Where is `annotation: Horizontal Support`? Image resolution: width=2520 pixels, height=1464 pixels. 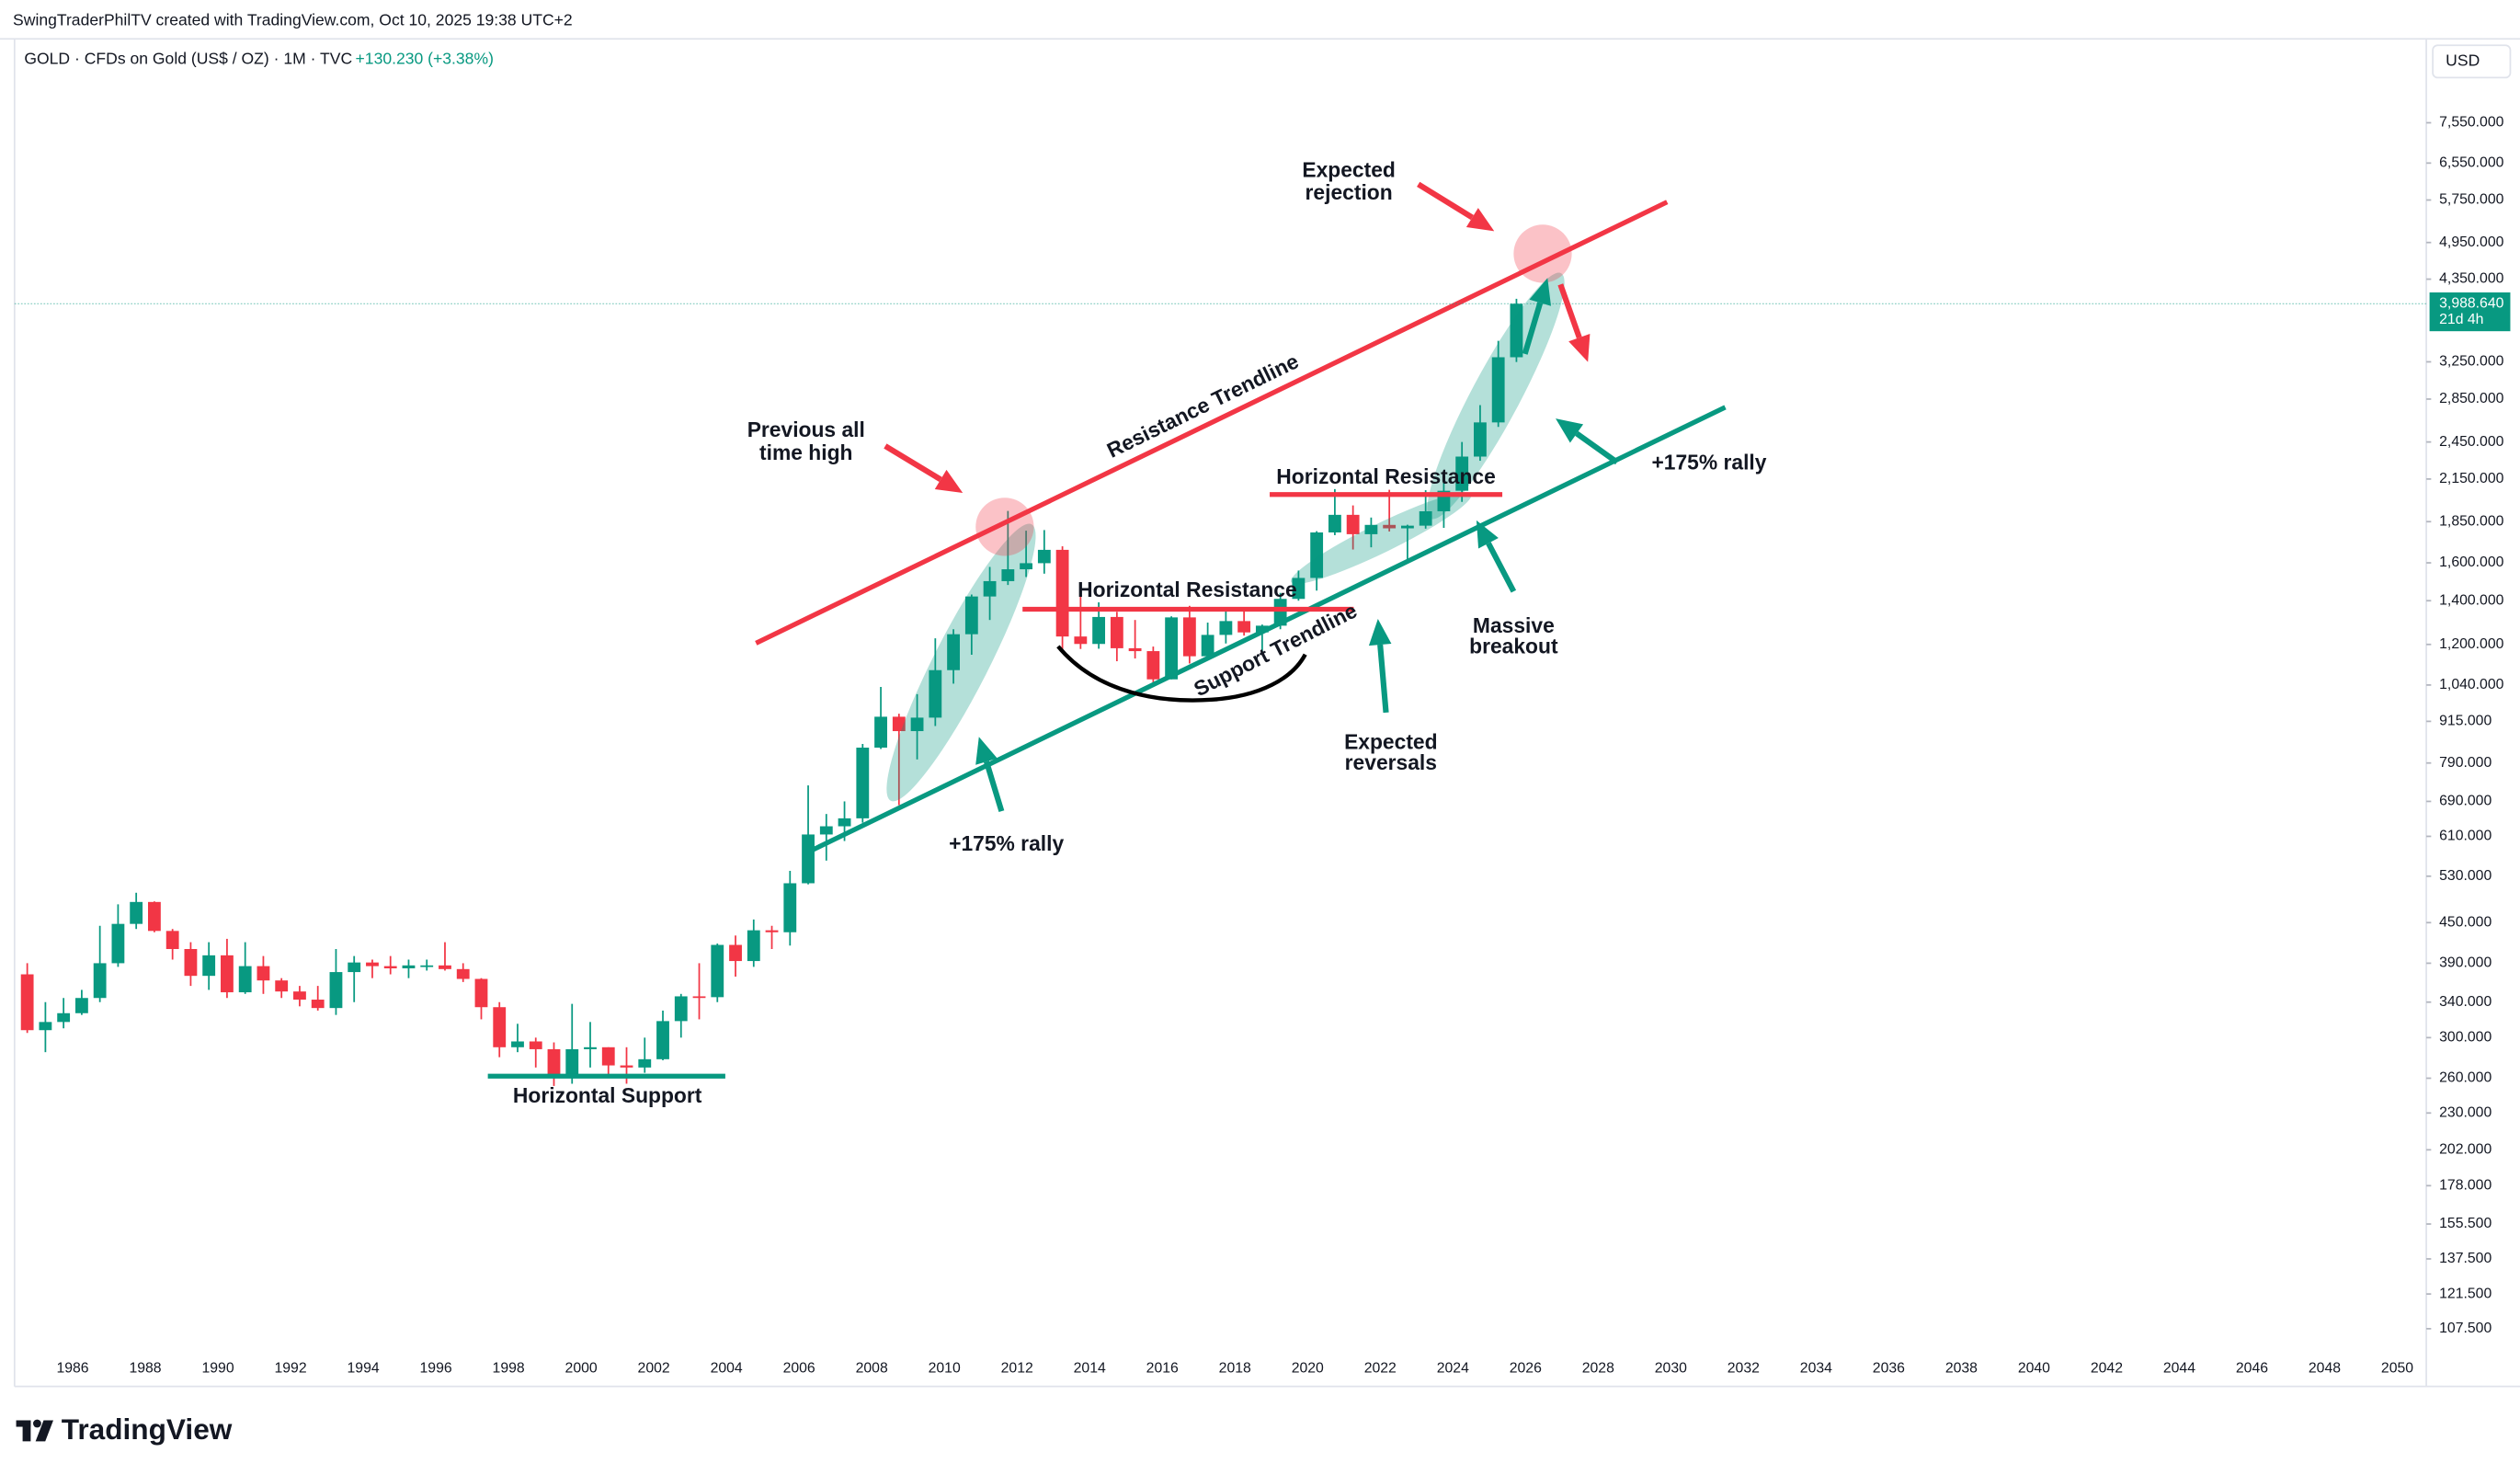 annotation: Horizontal Support is located at coordinates (607, 1095).